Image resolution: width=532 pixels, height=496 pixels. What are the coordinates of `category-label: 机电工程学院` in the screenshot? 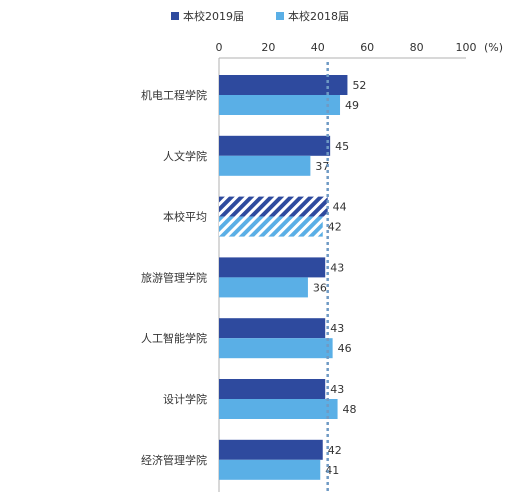 It's located at (174, 95).